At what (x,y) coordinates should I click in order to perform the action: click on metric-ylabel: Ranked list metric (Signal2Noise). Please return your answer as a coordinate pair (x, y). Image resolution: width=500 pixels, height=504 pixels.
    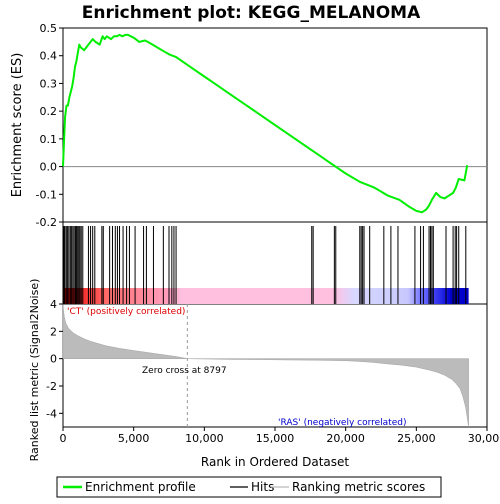
    Looking at the image, I should click on (34, 370).